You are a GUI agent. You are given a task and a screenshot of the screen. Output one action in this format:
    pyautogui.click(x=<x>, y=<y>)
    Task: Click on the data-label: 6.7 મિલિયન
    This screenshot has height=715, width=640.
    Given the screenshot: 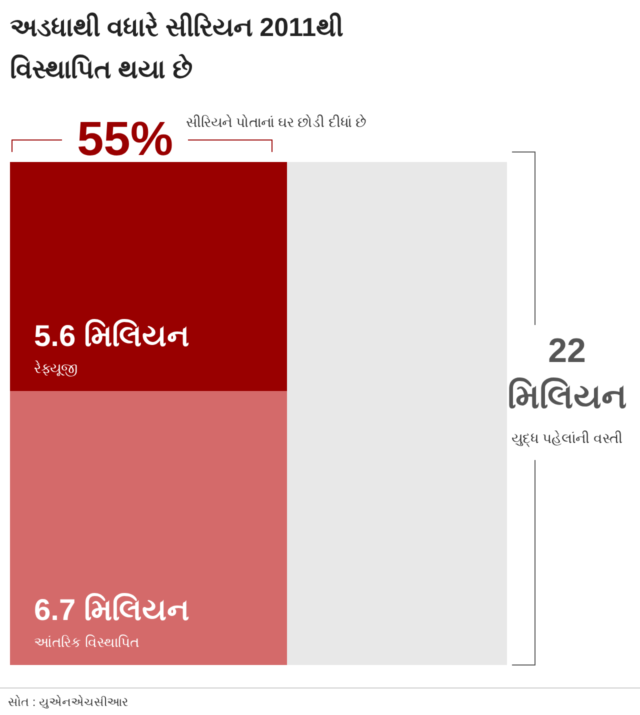 What is the action you would take?
    pyautogui.click(x=112, y=610)
    